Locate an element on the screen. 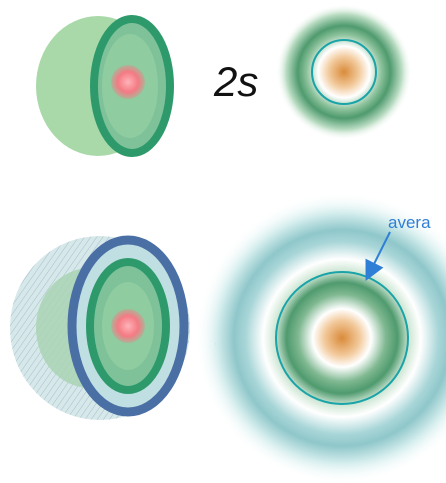 The height and width of the screenshot is (483, 446). density-cloud-2s is located at coordinates (344, 72).